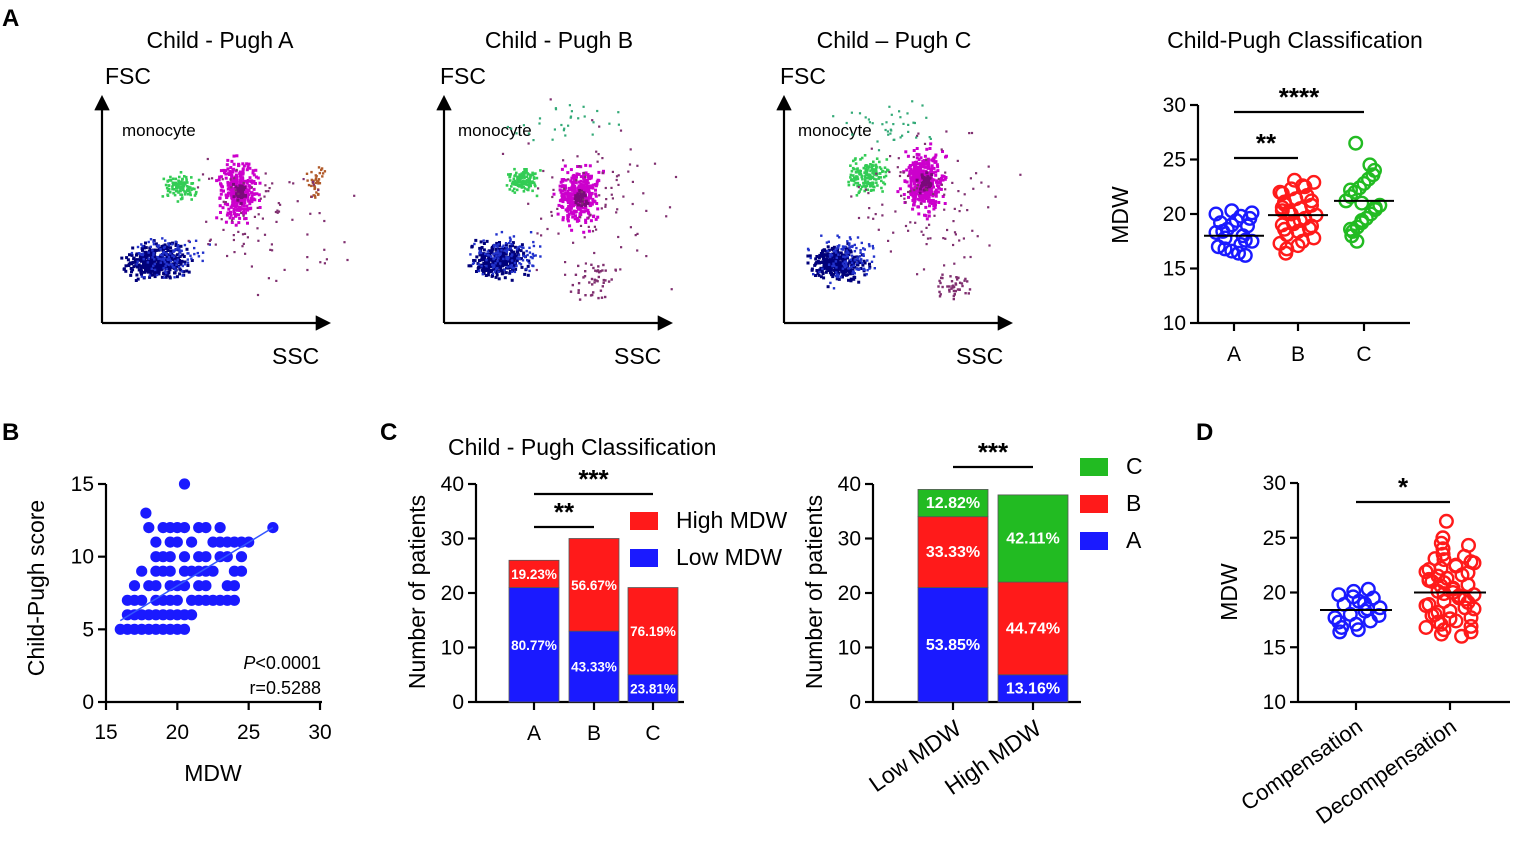 This screenshot has width=1524, height=849. Describe the element at coordinates (196, 574) in the screenshot. I see `regression-line` at that location.